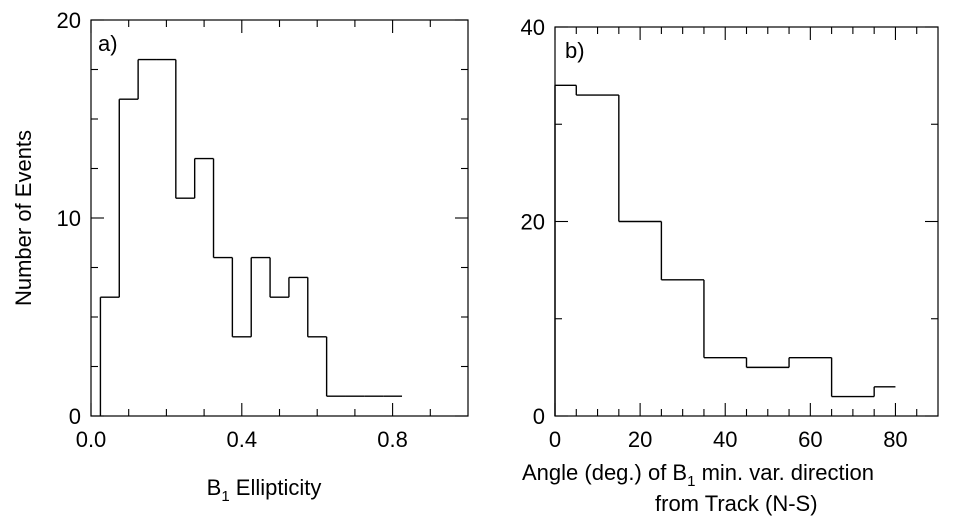 The height and width of the screenshot is (521, 957). I want to click on b-x-tick-label: 40, so click(725, 439).